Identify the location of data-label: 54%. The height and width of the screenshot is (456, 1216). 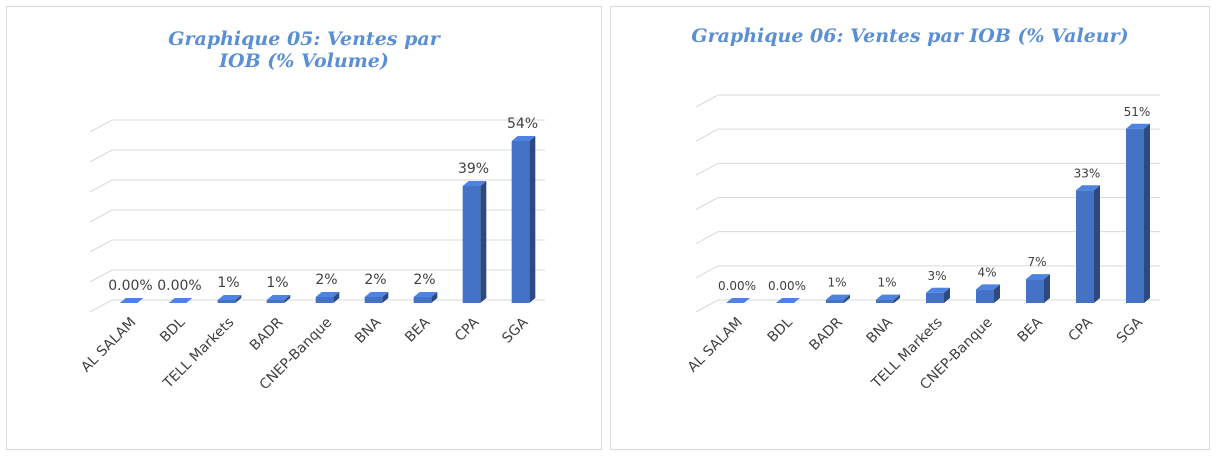
(522, 124).